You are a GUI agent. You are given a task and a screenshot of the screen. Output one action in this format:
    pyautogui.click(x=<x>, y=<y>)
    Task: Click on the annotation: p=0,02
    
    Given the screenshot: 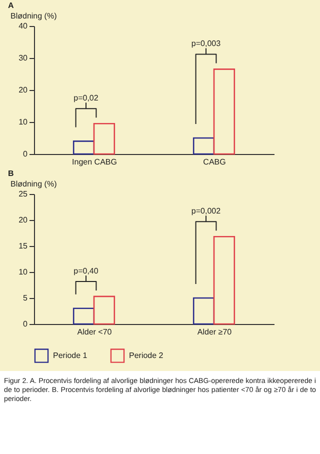 What is the action you would take?
    pyautogui.click(x=86, y=98)
    